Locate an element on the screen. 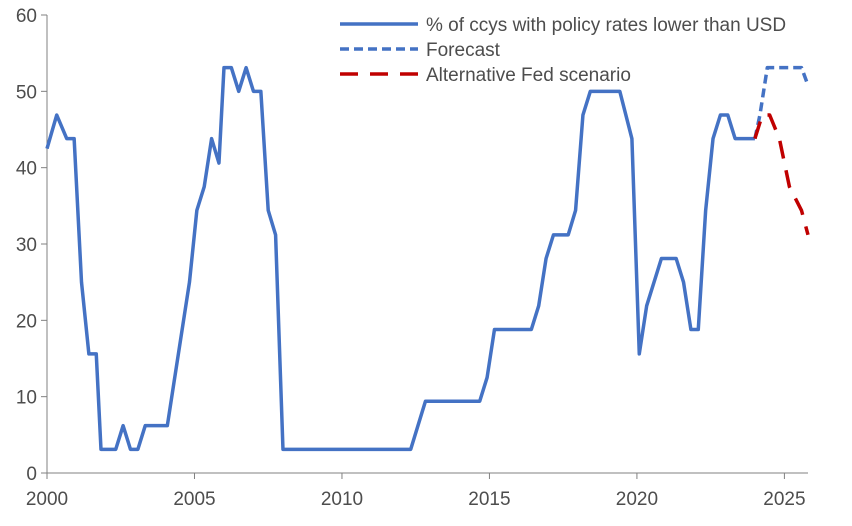 This screenshot has width=852, height=526. series-line-forecast is located at coordinates (781, 102).